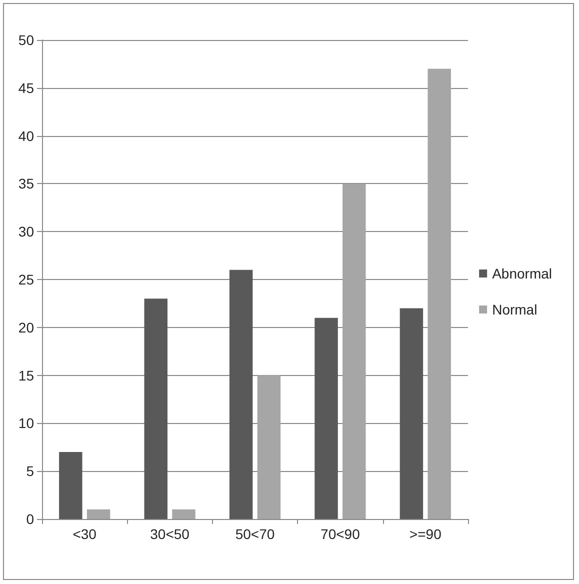 The image size is (579, 584). I want to click on y-tick-label: 15, so click(26, 375).